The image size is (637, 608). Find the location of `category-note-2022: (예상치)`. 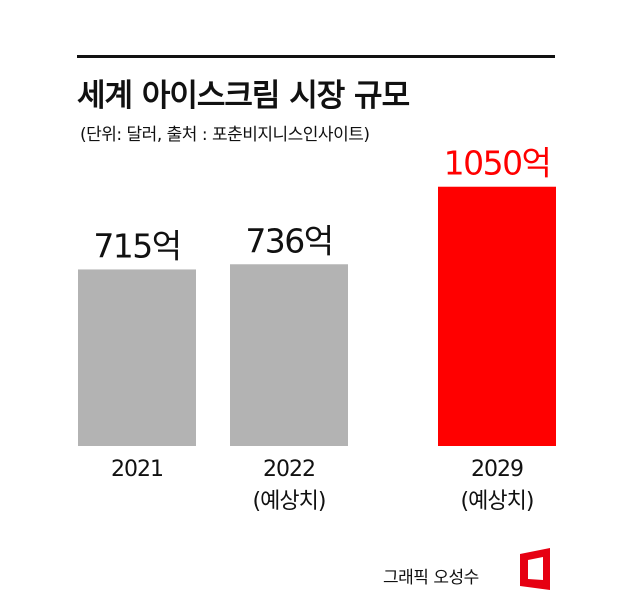

category-note-2022: (예상치) is located at coordinates (289, 501).